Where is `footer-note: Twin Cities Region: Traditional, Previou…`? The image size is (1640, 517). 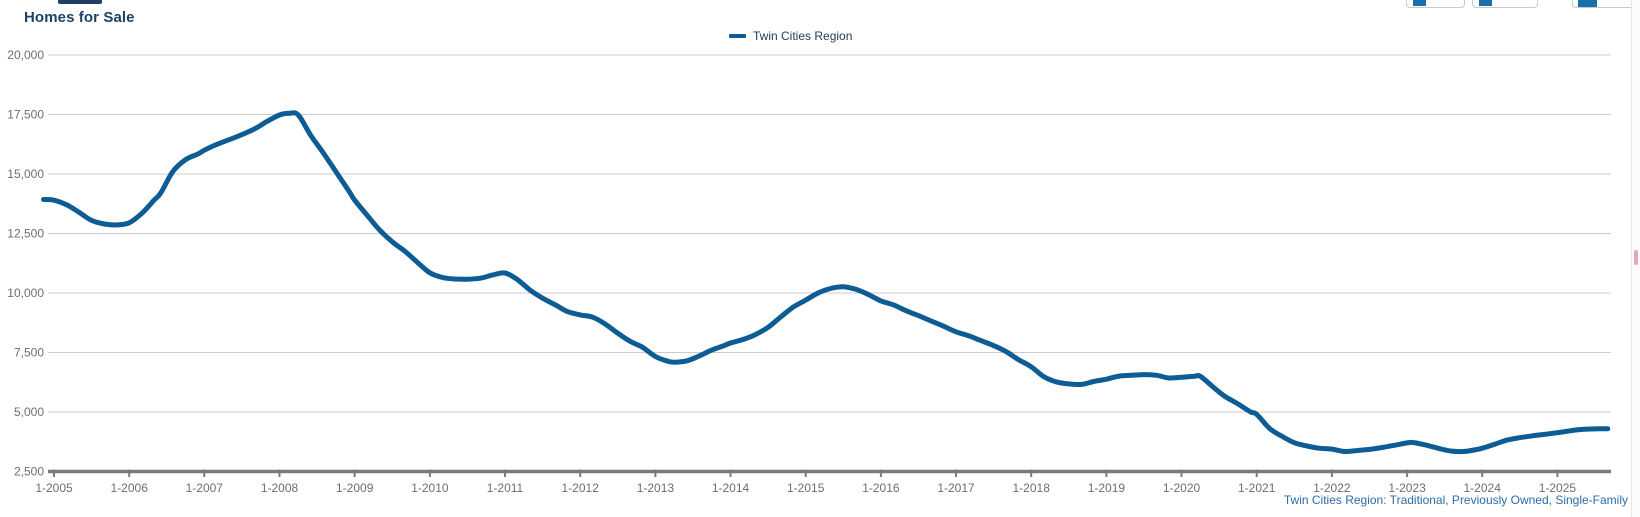
footer-note: Twin Cities Region: Traditional, Previou… is located at coordinates (1455, 500).